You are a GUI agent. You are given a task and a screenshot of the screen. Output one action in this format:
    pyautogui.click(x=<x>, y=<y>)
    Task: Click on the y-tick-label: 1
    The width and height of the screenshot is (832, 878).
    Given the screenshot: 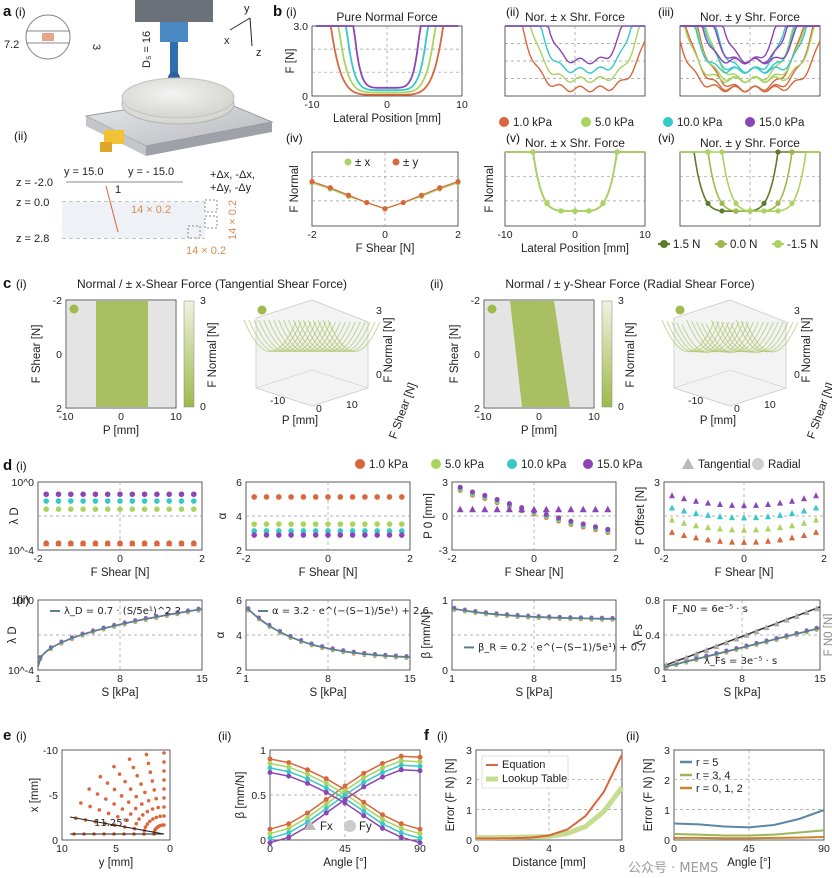 What is the action you would take?
    pyautogui.click(x=469, y=811)
    